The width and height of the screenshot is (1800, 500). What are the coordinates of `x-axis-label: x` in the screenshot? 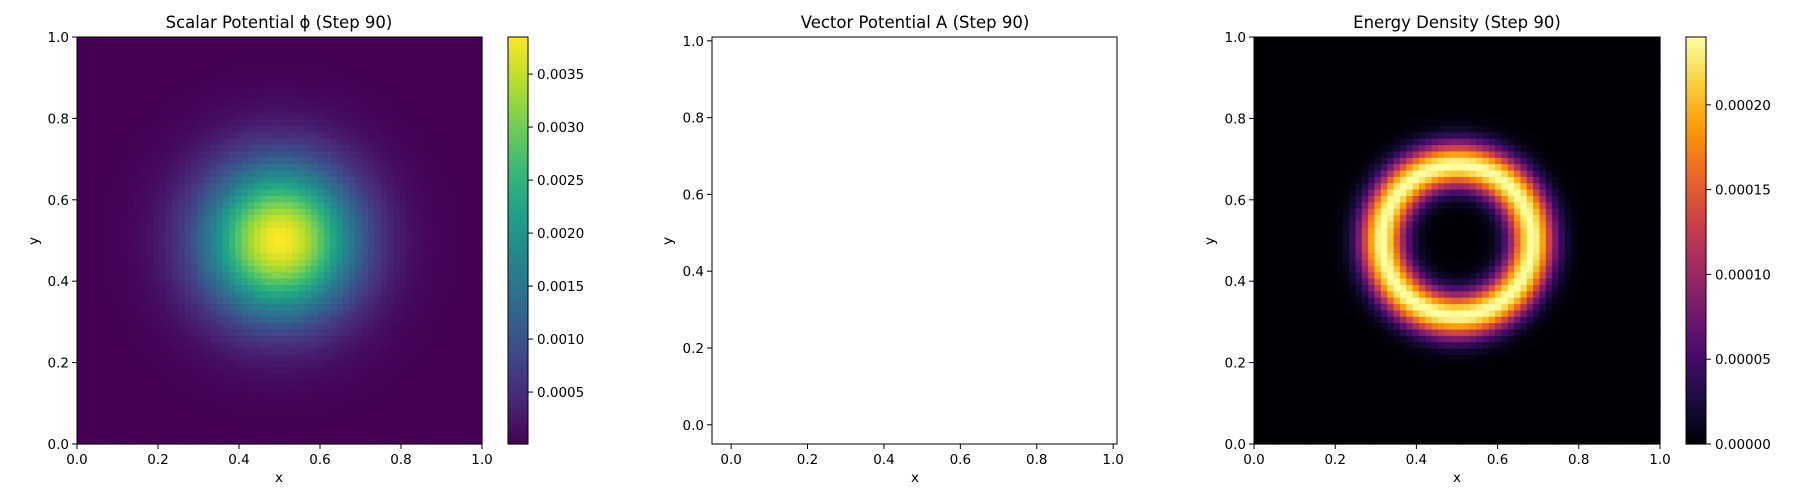 It's located at (915, 478).